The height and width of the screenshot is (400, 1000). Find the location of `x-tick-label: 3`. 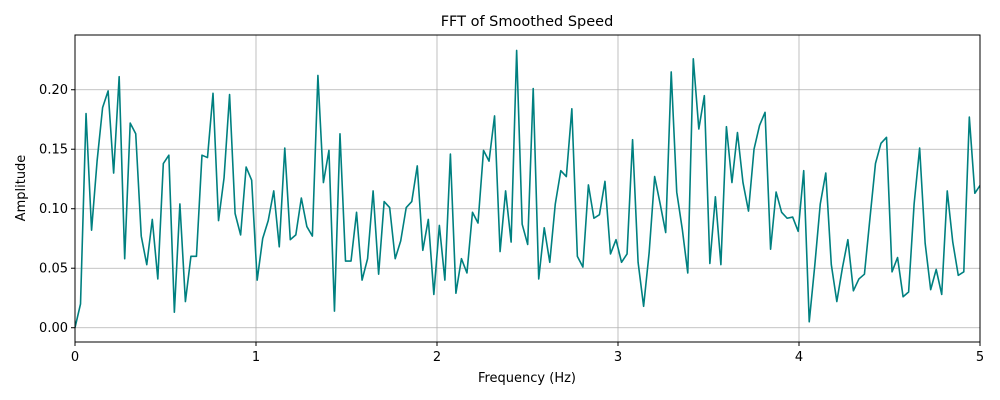

x-tick-label: 3 is located at coordinates (618, 357).